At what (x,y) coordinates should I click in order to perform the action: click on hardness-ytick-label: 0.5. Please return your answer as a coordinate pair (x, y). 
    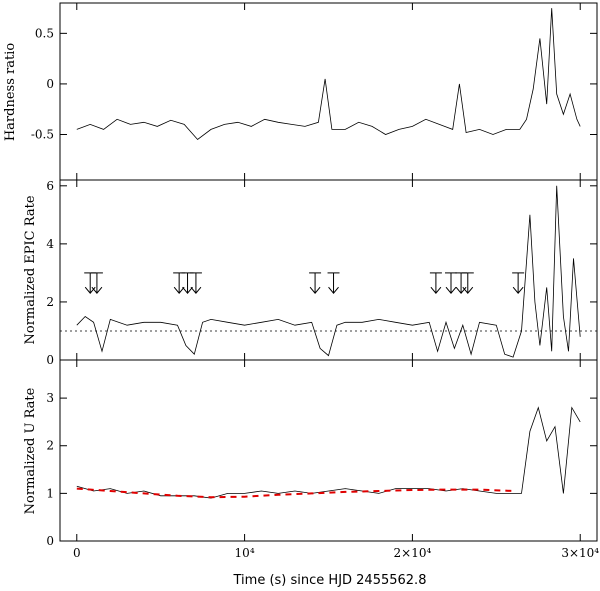
    Looking at the image, I should click on (44, 33).